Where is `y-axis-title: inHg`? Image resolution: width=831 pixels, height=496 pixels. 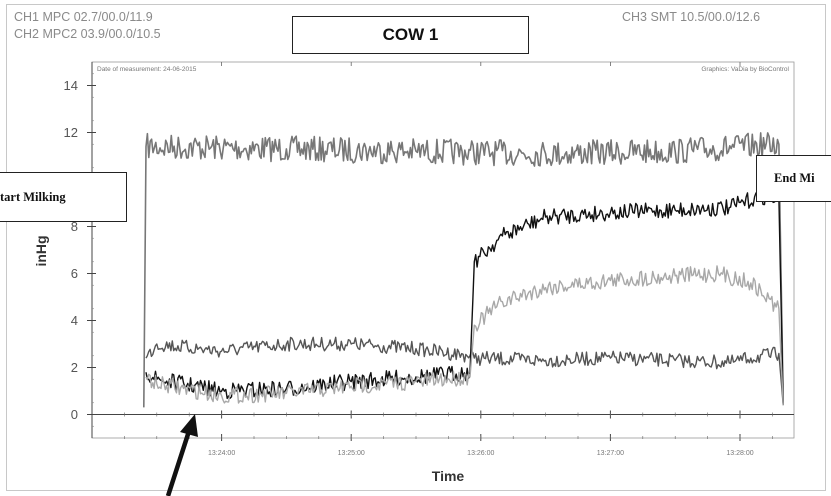 y-axis-title: inHg is located at coordinates (41, 250).